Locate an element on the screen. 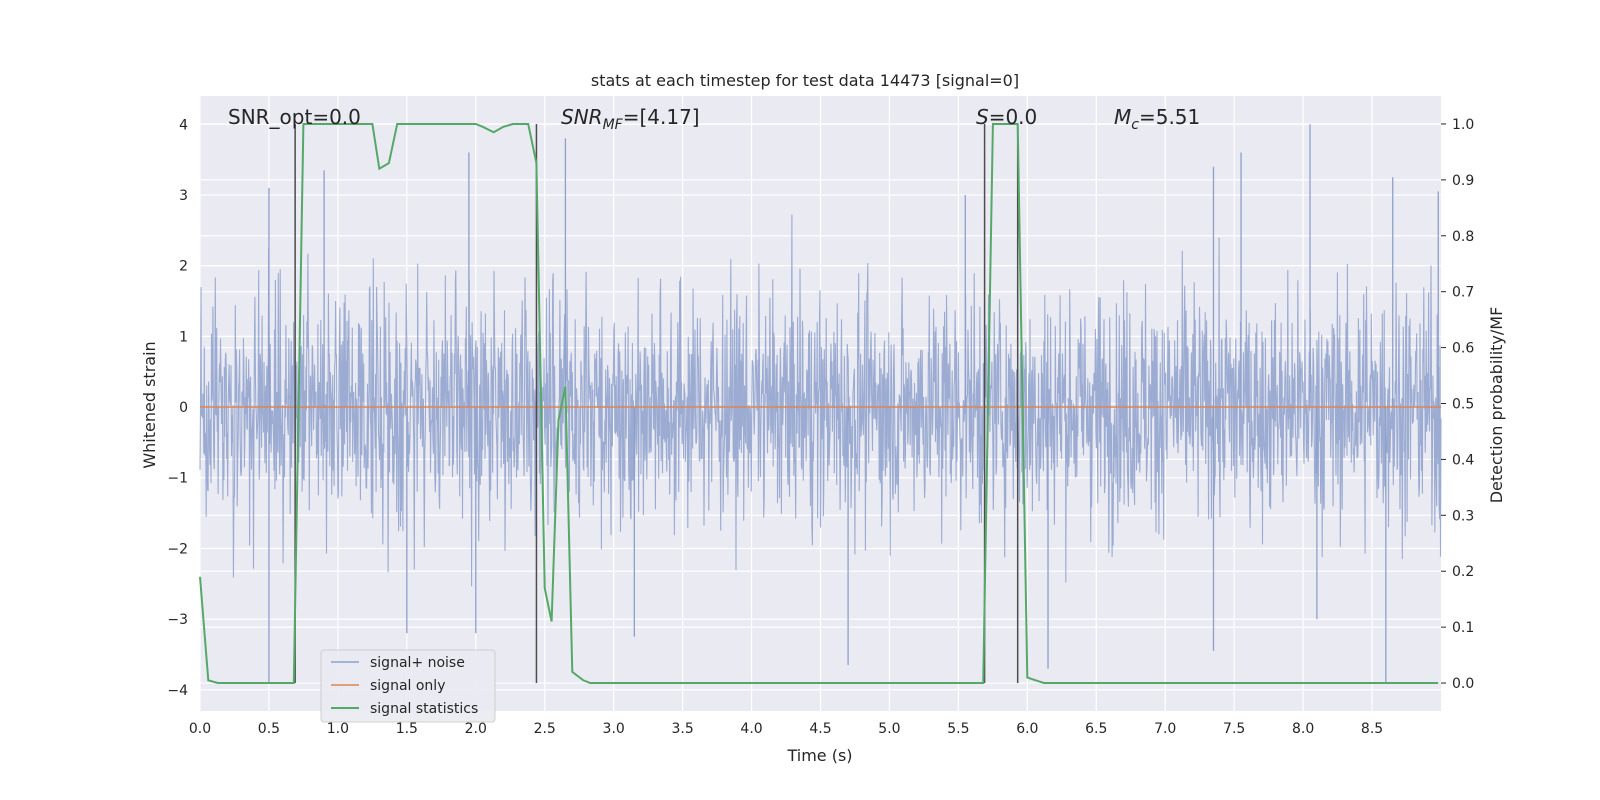  annotation-mc-value: =5.51 is located at coordinates (1169, 117).